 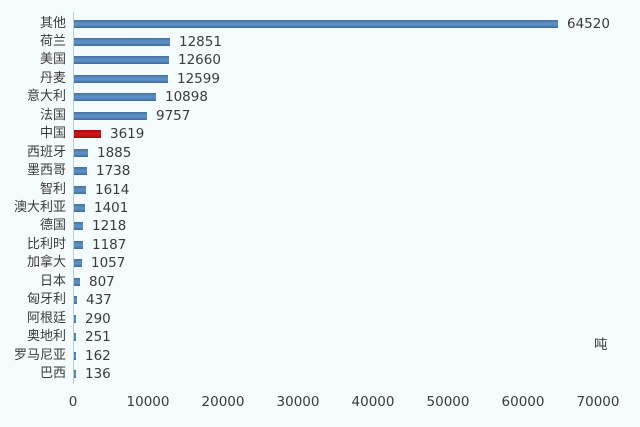 What do you see at coordinates (46, 97) in the screenshot?
I see `category-label: 意大利` at bounding box center [46, 97].